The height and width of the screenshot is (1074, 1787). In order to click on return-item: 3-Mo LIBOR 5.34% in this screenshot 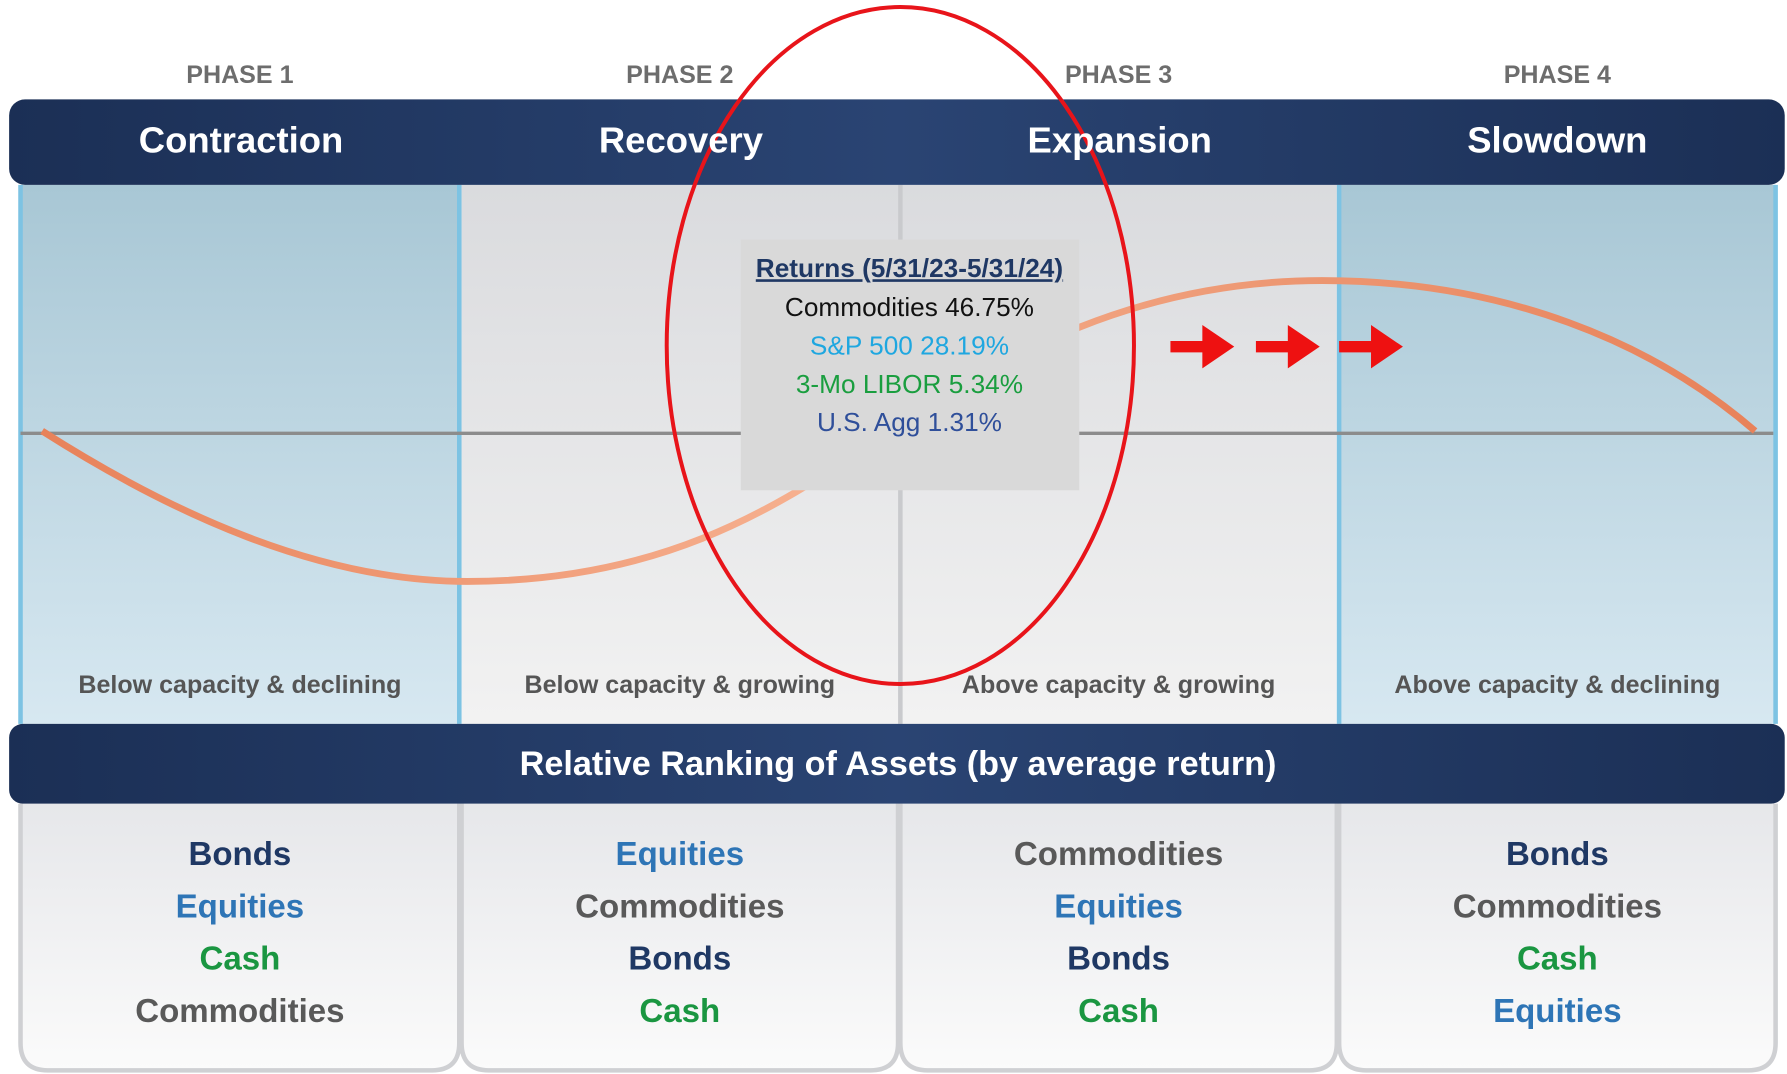, I will do `click(909, 384)`.